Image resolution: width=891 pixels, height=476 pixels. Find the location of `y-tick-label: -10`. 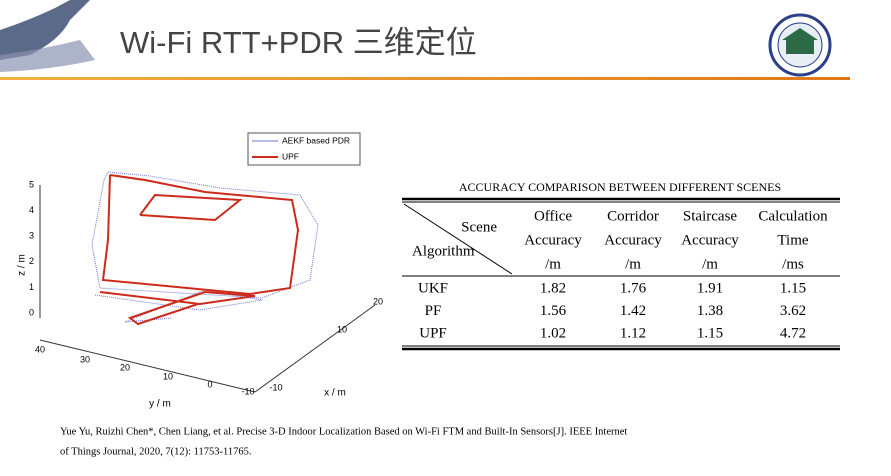

y-tick-label: -10 is located at coordinates (247, 391).